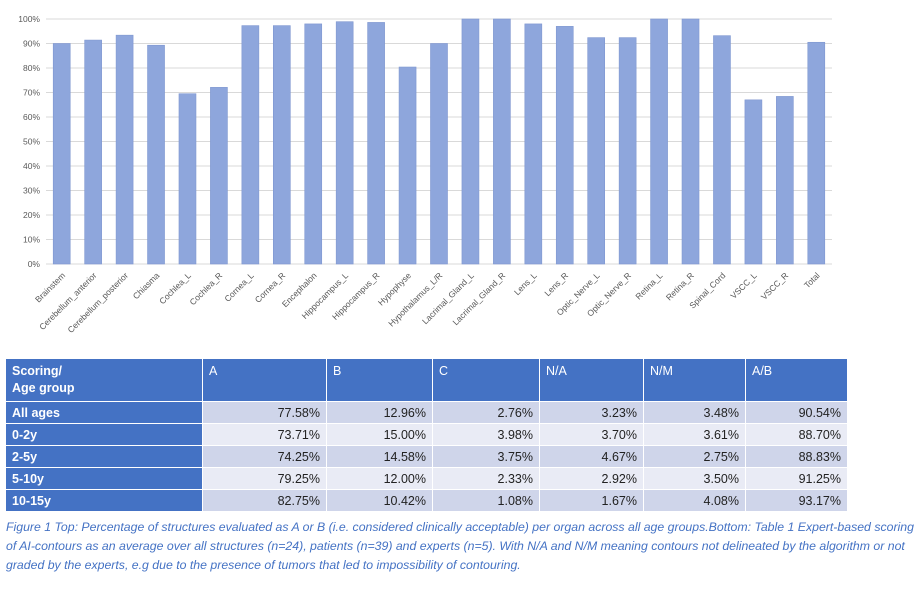 The height and width of the screenshot is (593, 924). I want to click on x-tick-label: Total, so click(812, 280).